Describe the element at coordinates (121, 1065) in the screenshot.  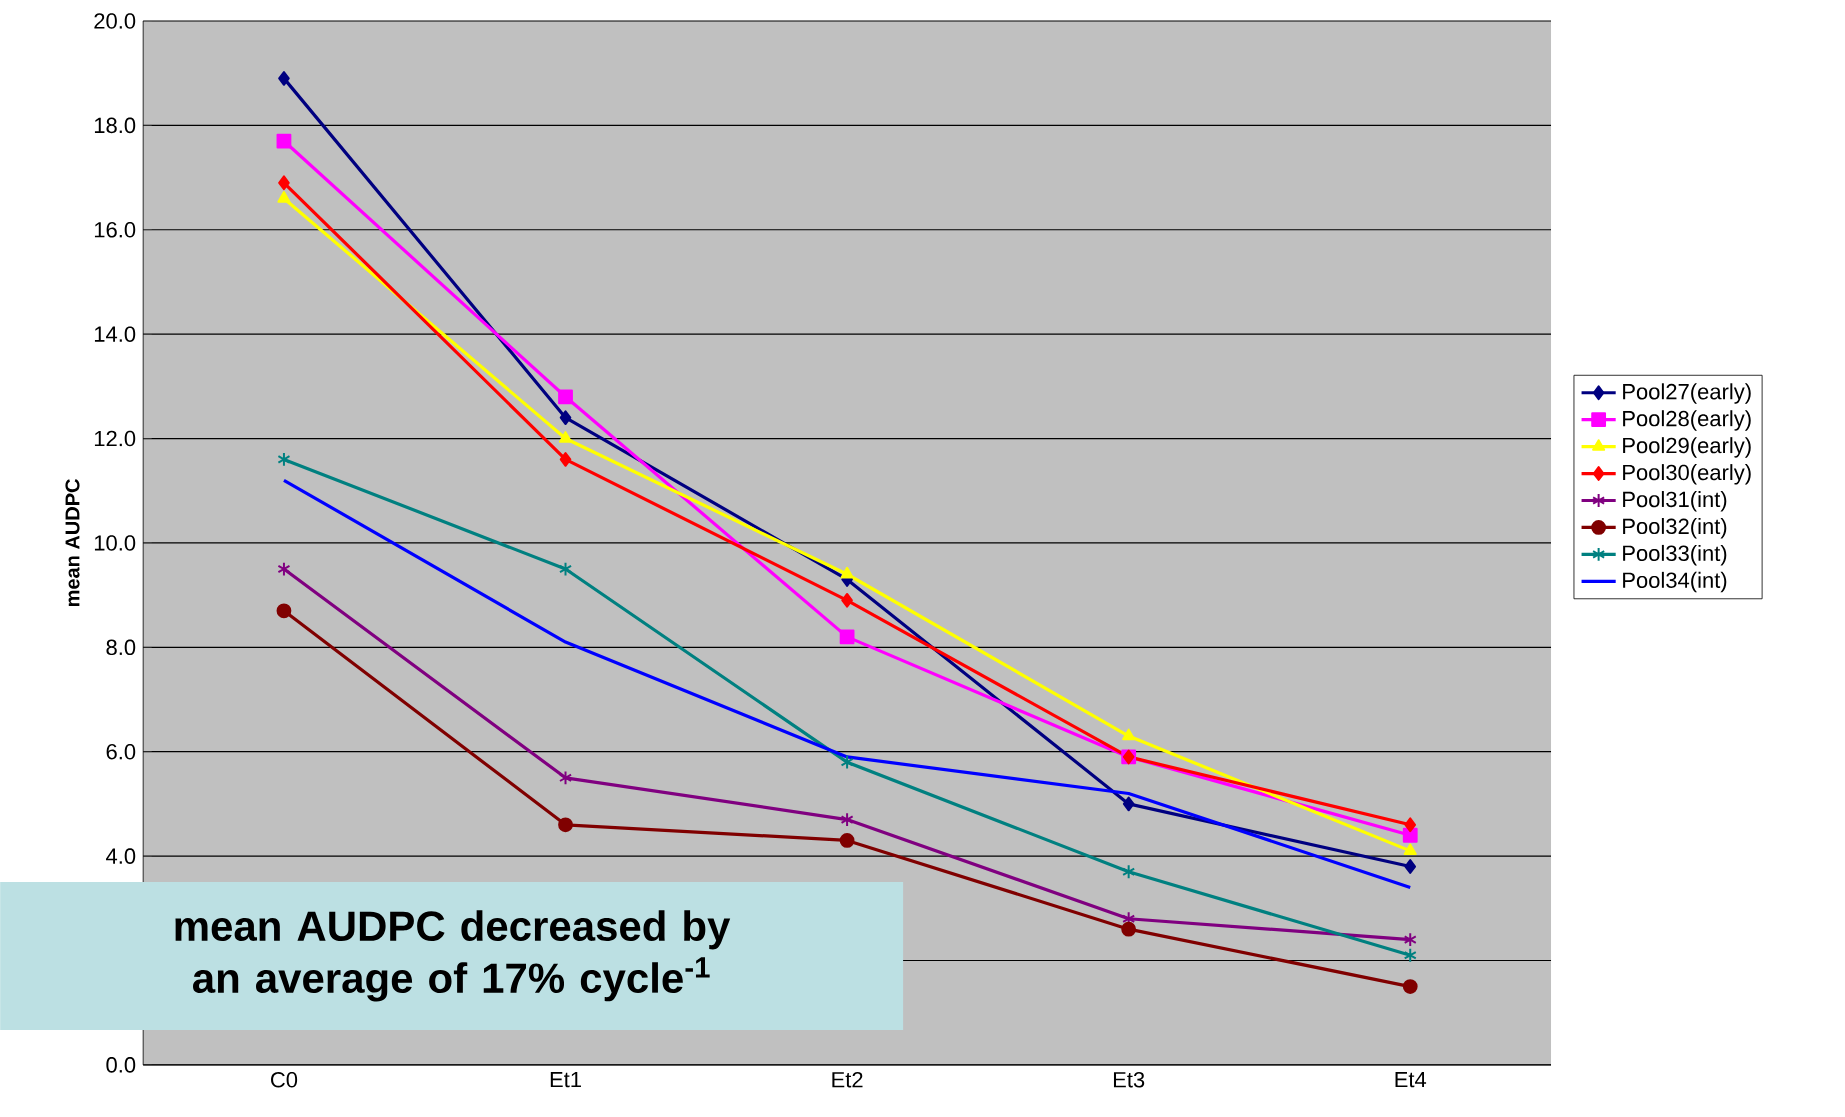
I see `y-tick-label: 0.0` at that location.